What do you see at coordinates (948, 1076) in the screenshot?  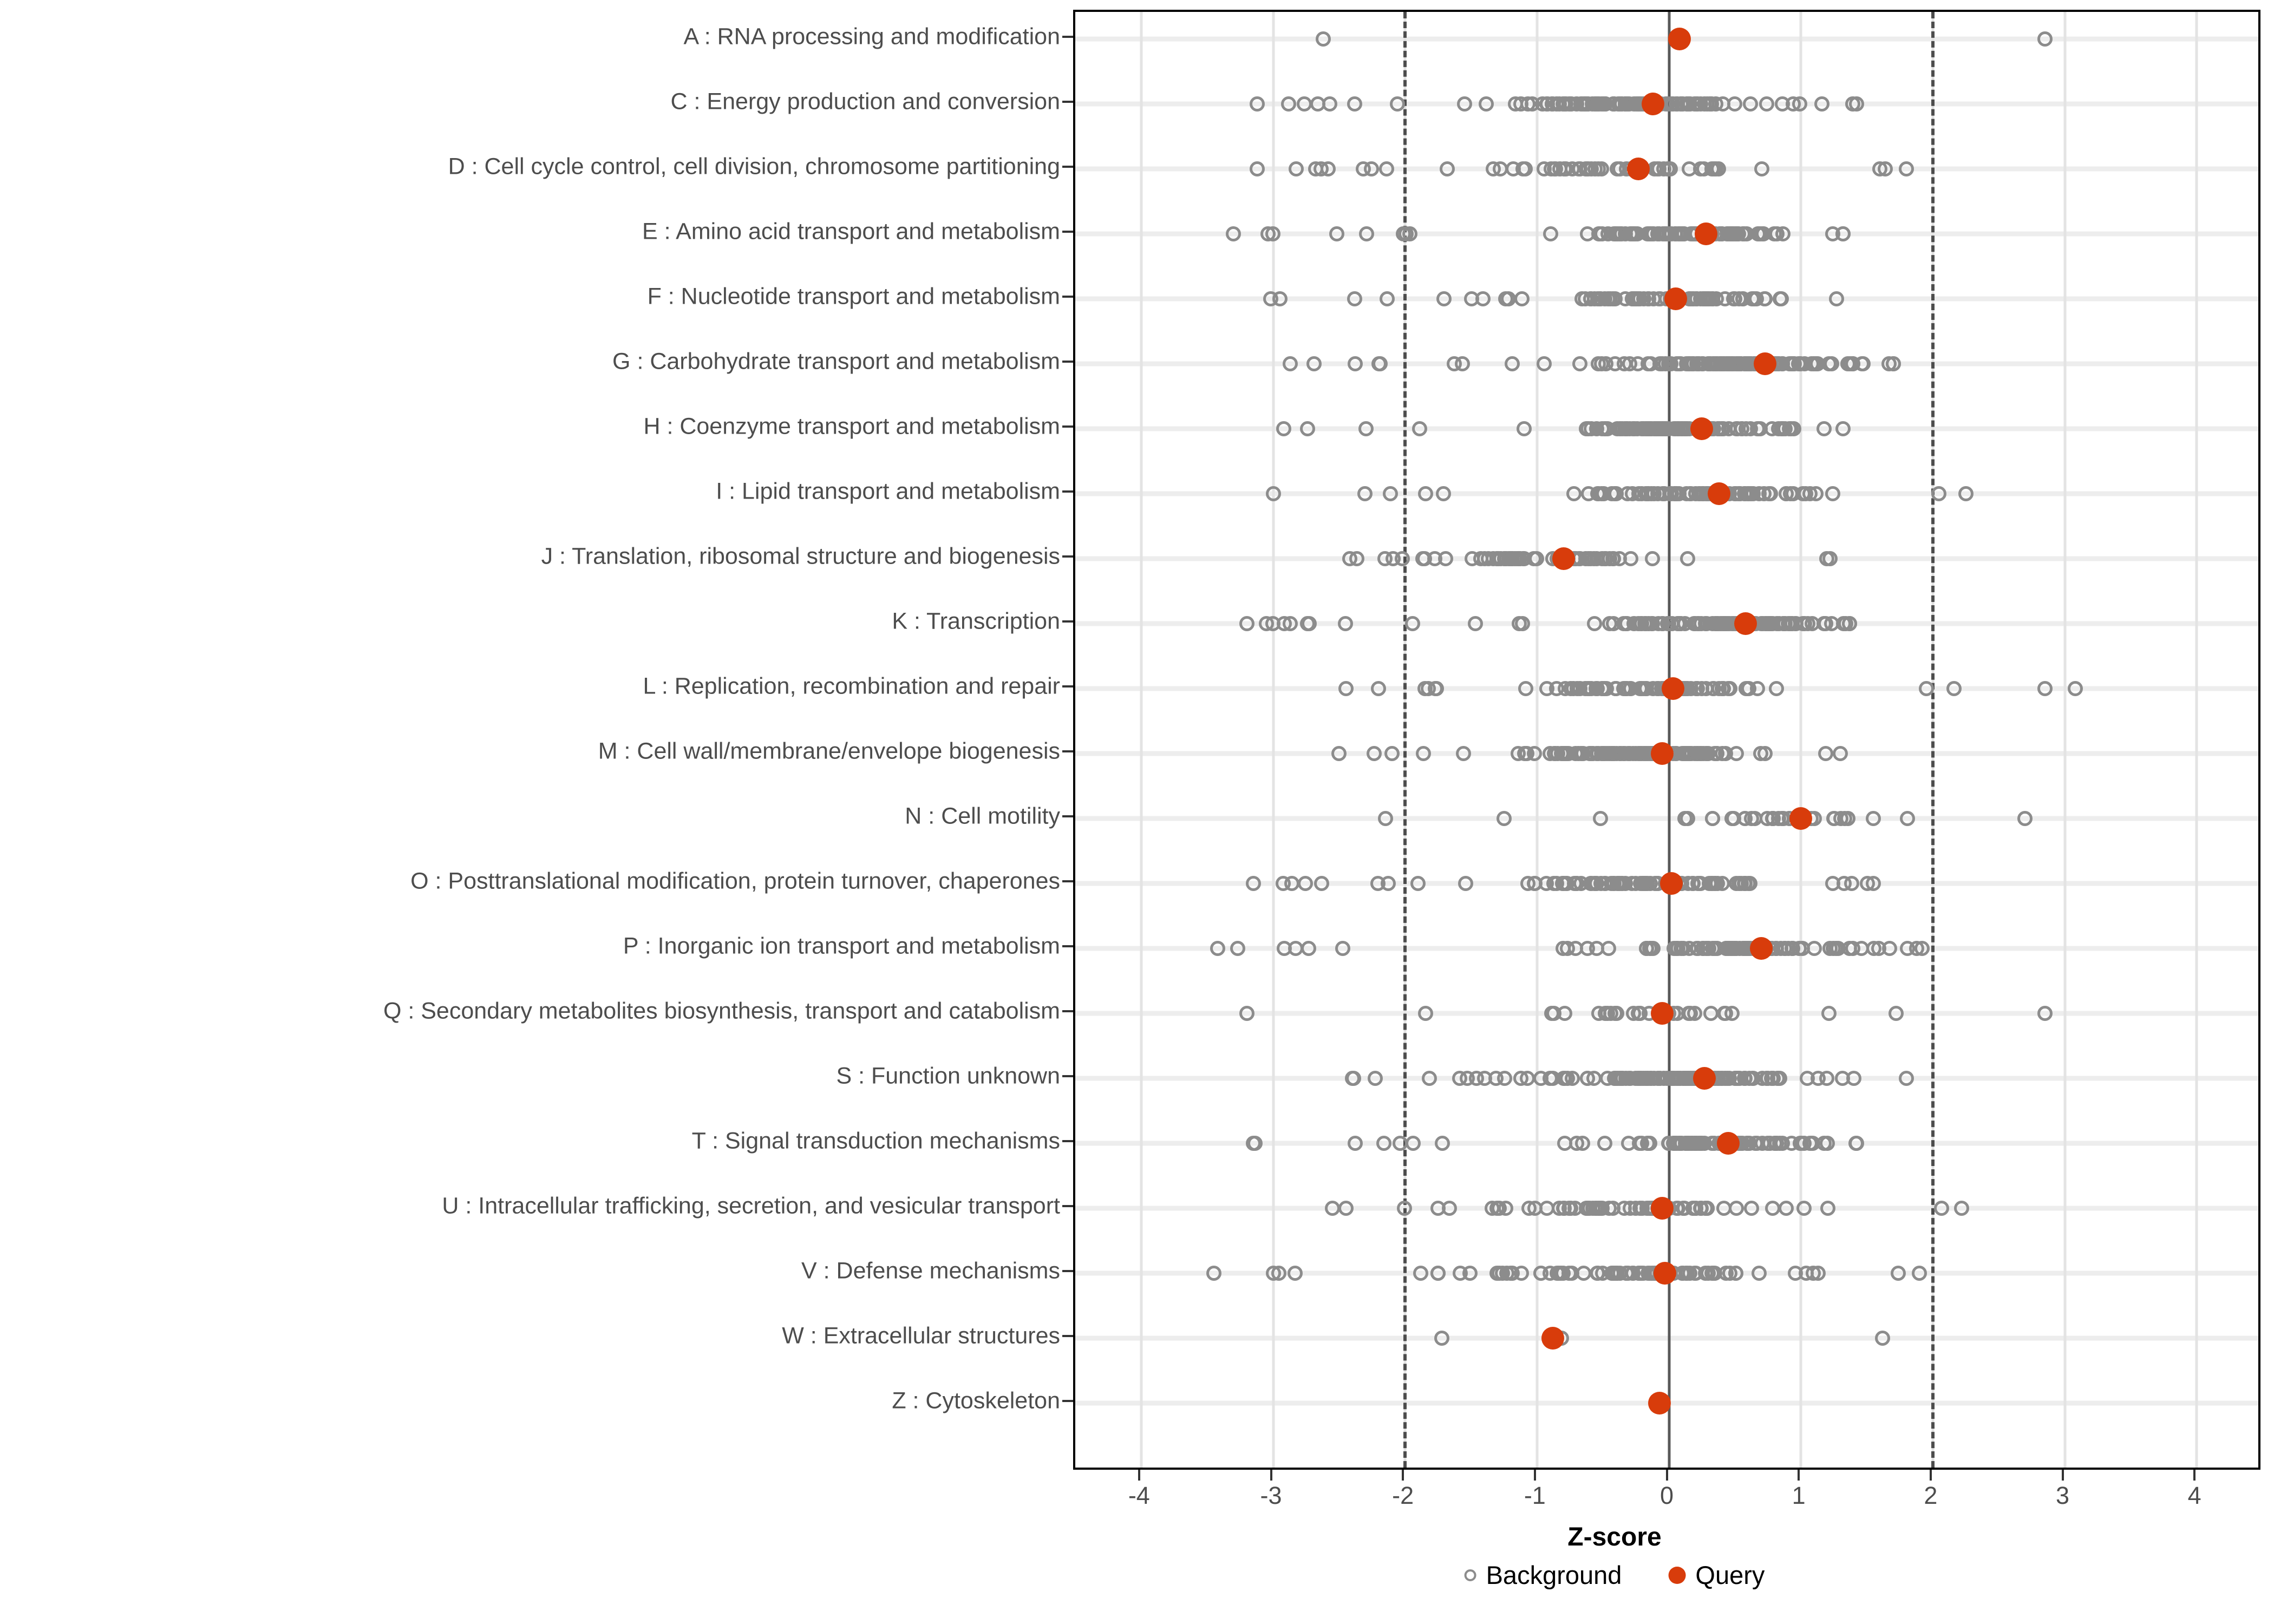 I see `y-axis-label-s: S : Function unknown` at bounding box center [948, 1076].